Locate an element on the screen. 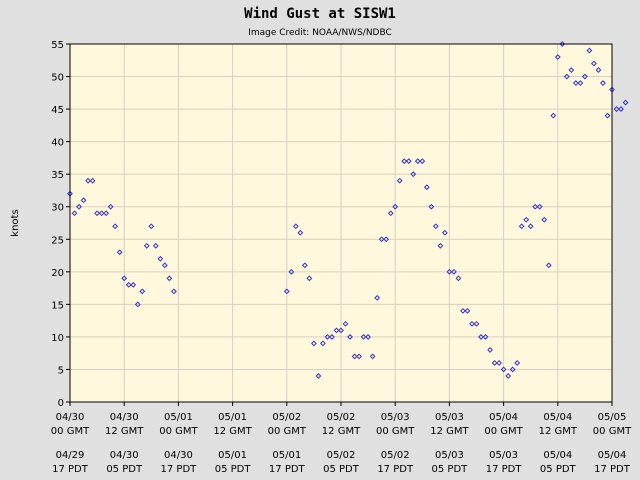 The image size is (640, 480). y-axis: 0 5 10 15 20 25 30 35 40 45 50 55 is located at coordinates (60, 224).